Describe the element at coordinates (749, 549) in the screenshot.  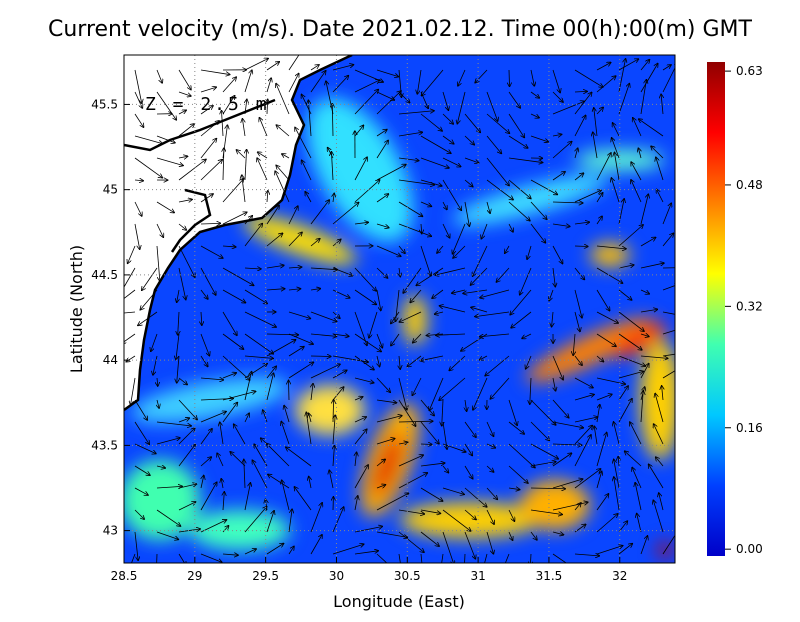
I see `colorbar-tick-label: 0.00` at that location.